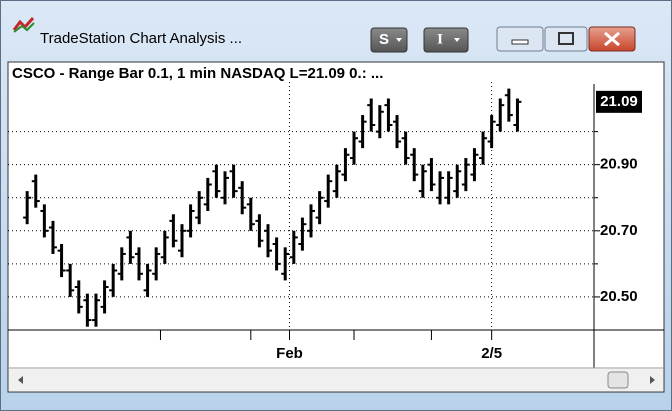 The image size is (672, 411). I want to click on last-price-label: 21.09, so click(619, 101).